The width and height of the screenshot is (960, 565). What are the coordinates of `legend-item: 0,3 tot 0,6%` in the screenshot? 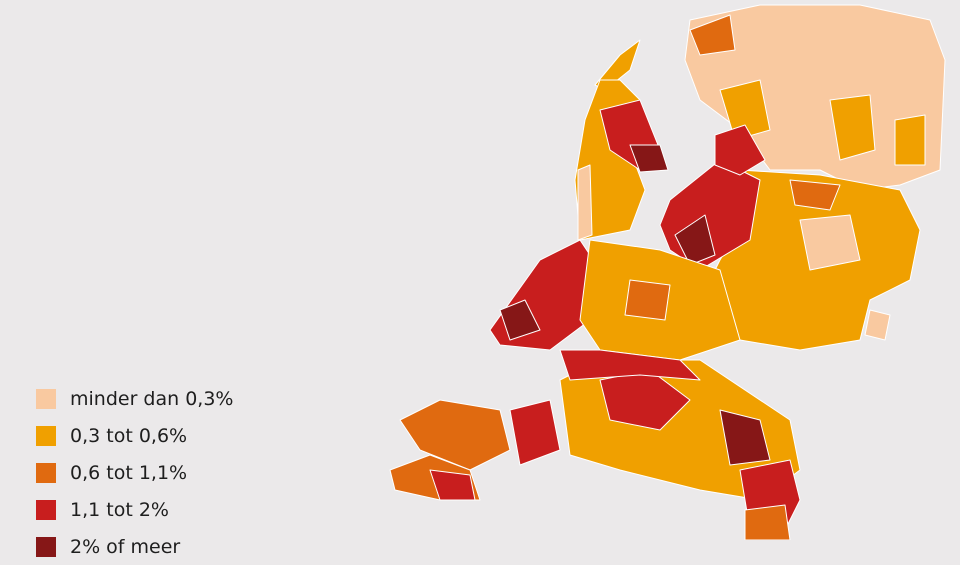 It's located at (135, 435).